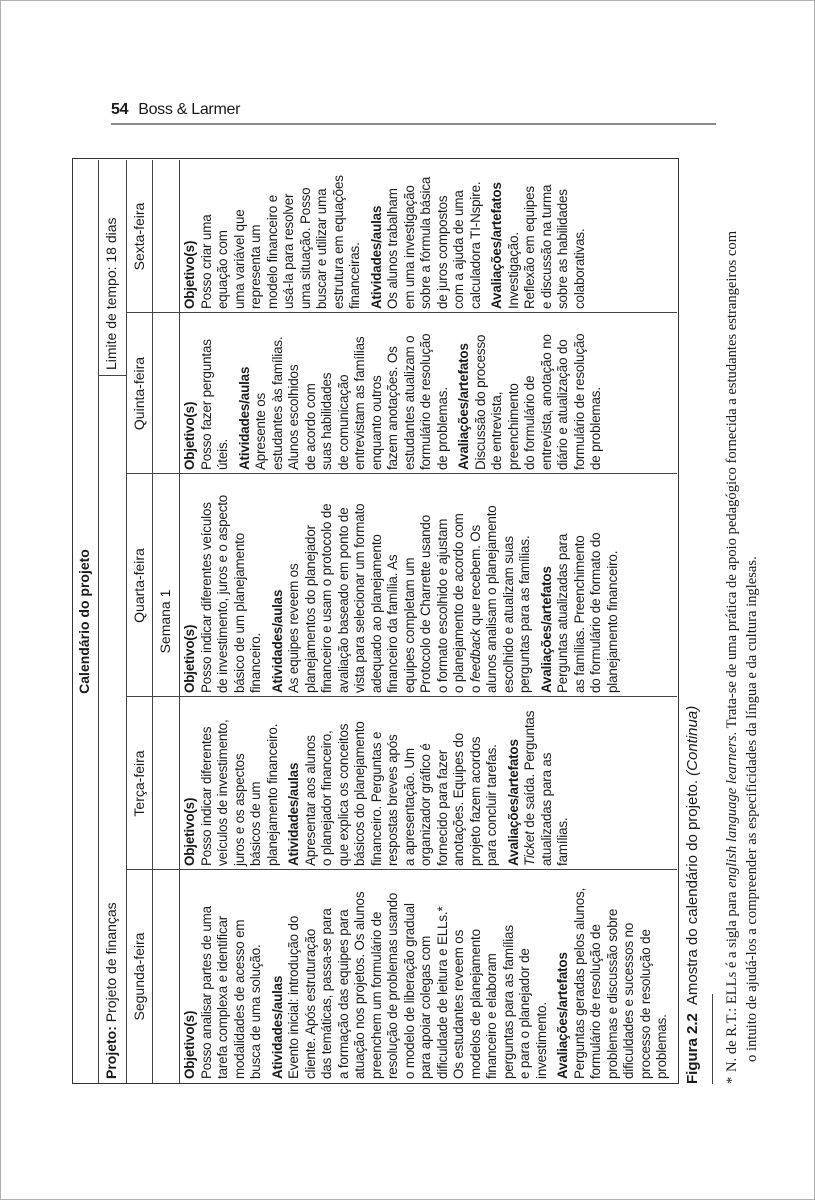 The image size is (815, 1200). What do you see at coordinates (165, 621) in the screenshot?
I see `week-label: Semana 1` at bounding box center [165, 621].